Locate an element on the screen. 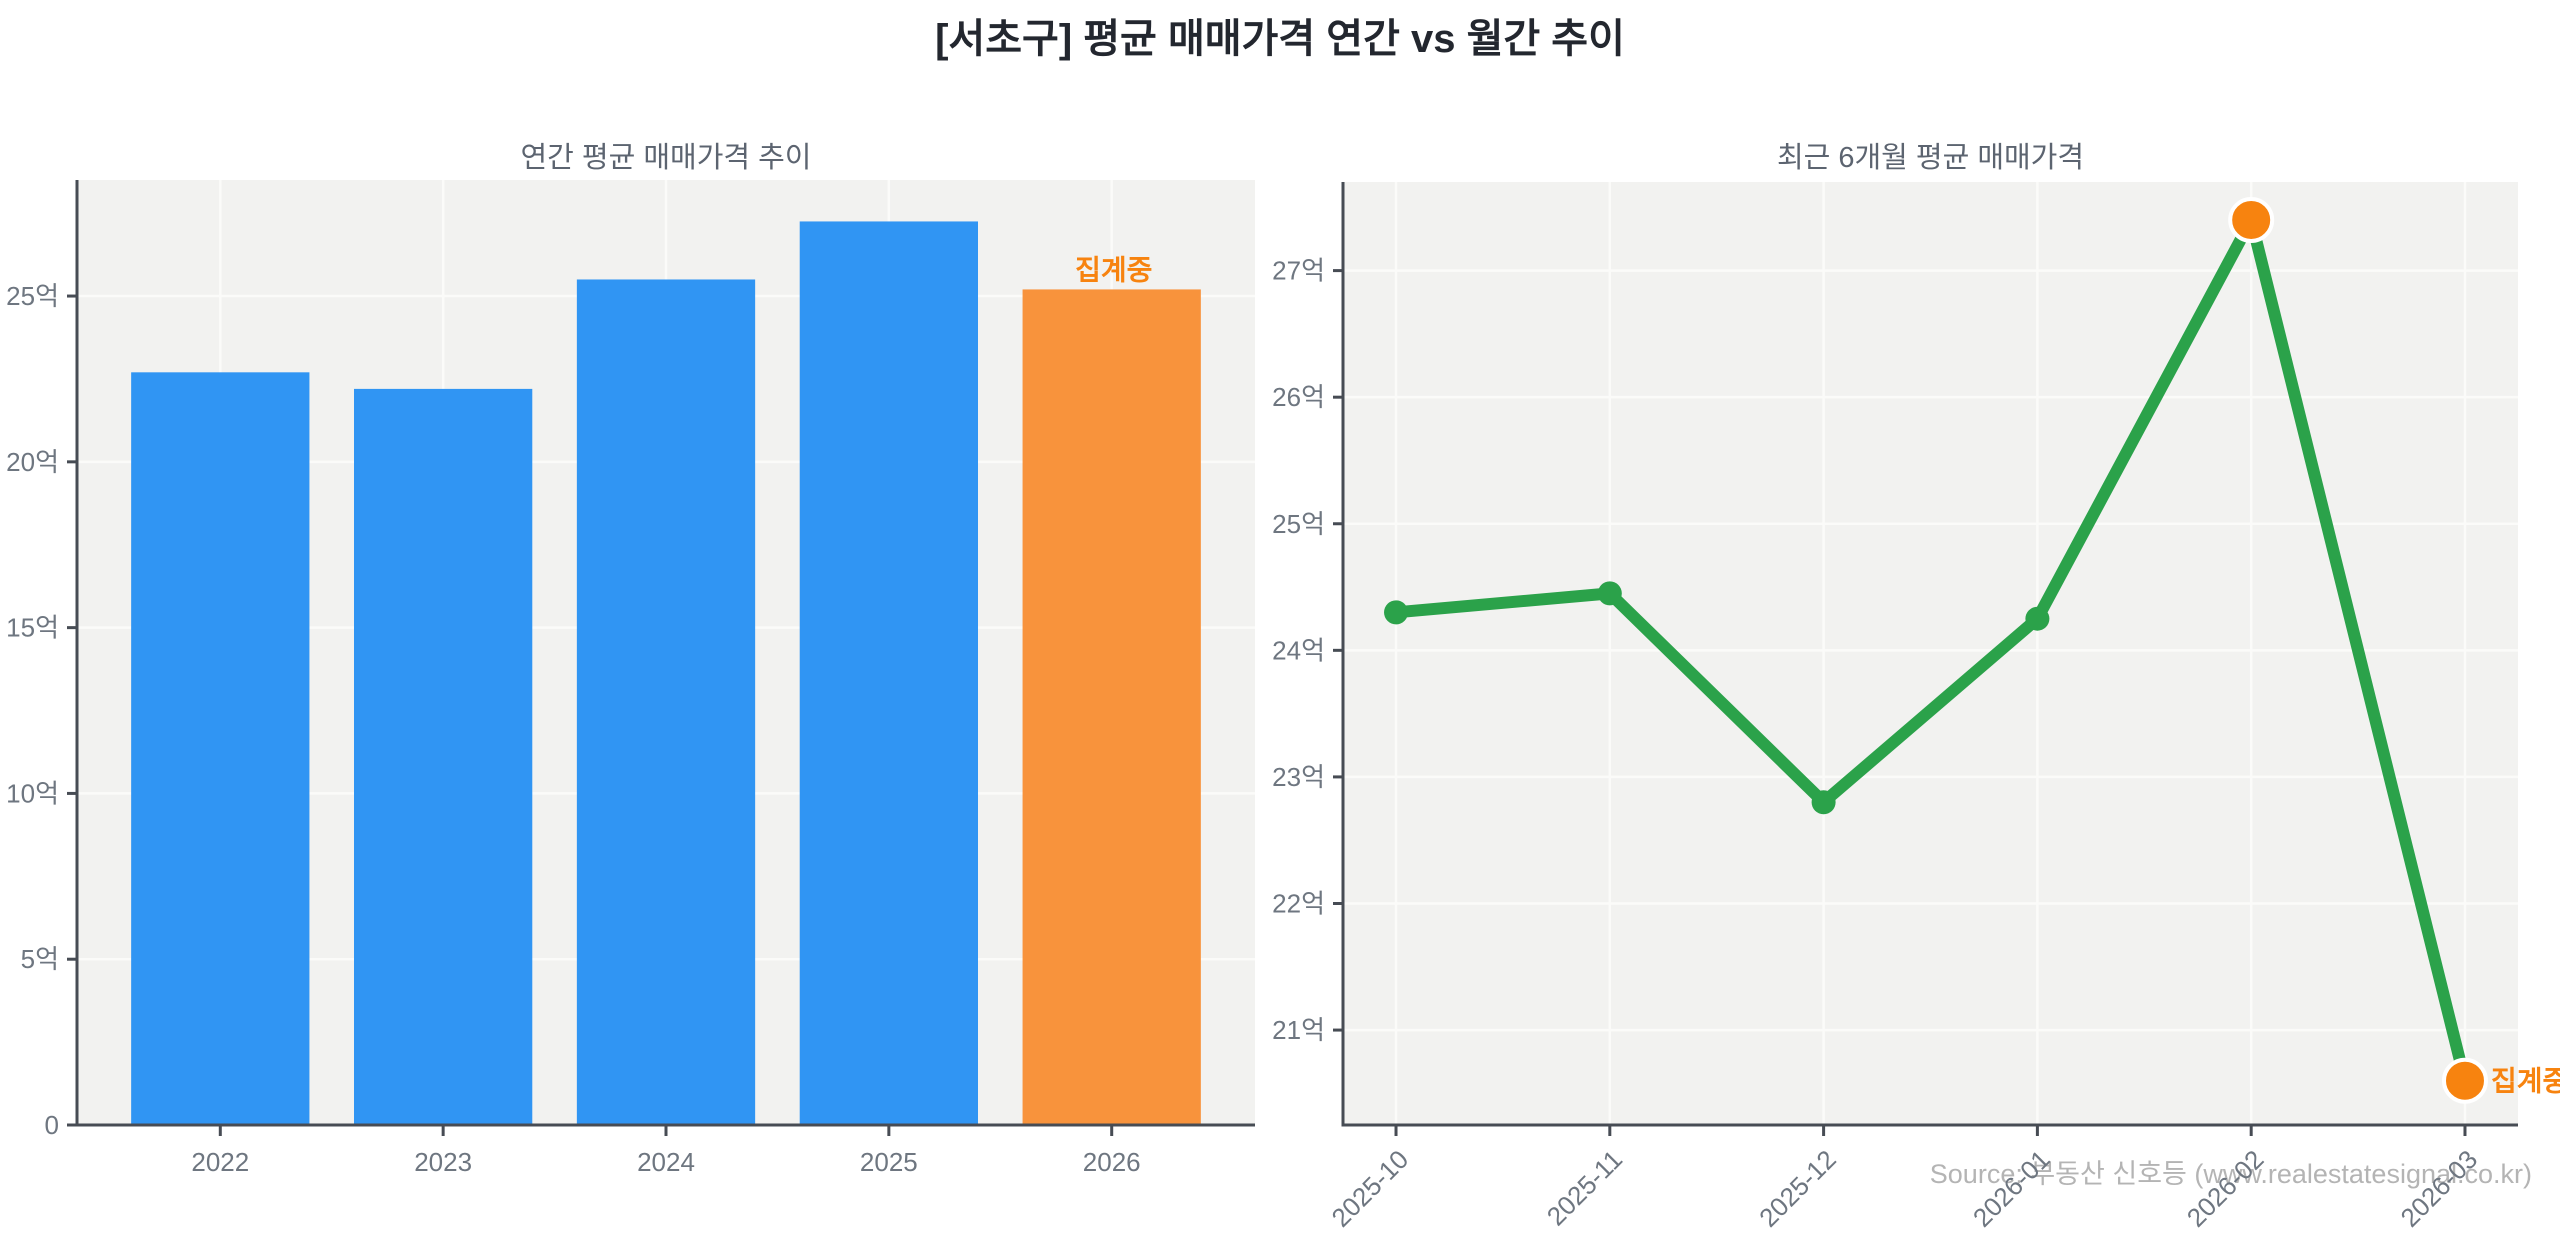 This screenshot has height=1235, width=2560. y-tick-label: 22억 is located at coordinates (1298, 903).